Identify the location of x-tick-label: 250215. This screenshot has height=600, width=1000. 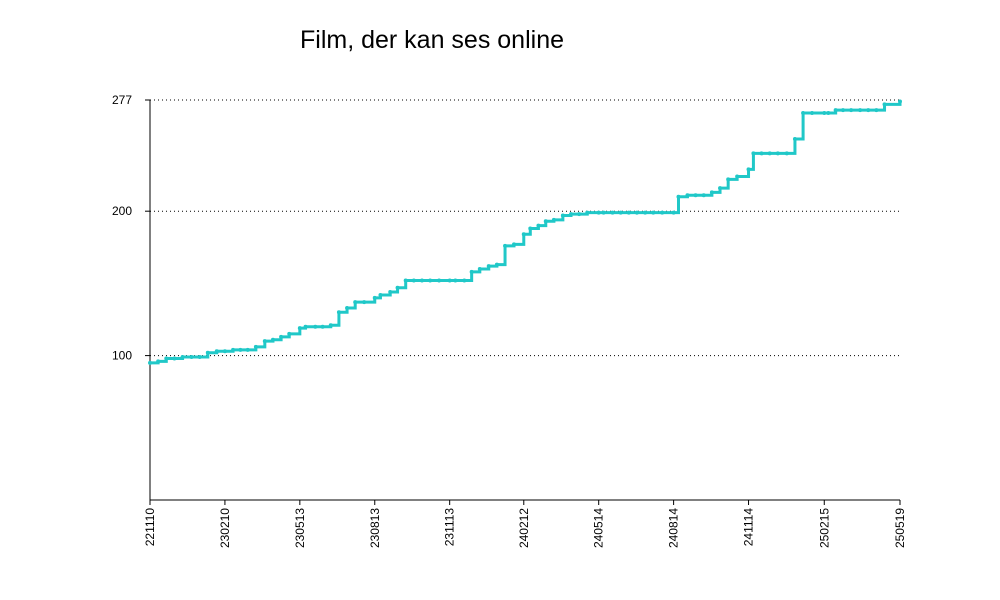
(824, 528).